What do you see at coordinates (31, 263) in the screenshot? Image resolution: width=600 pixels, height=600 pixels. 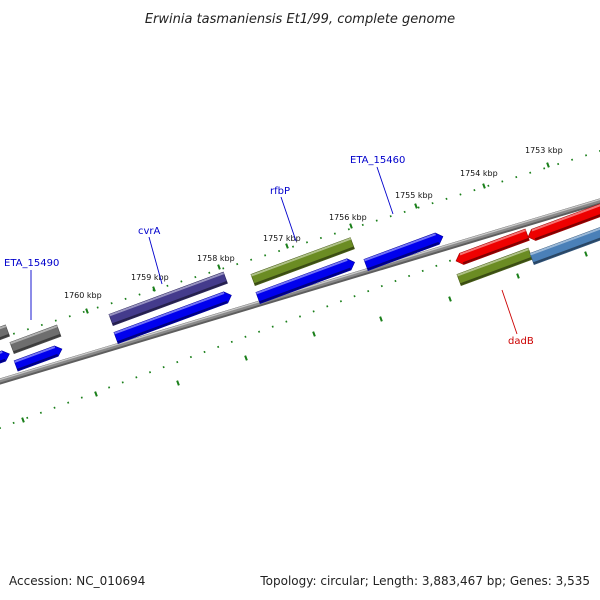 I see `gene-label: ETA_15490` at bounding box center [31, 263].